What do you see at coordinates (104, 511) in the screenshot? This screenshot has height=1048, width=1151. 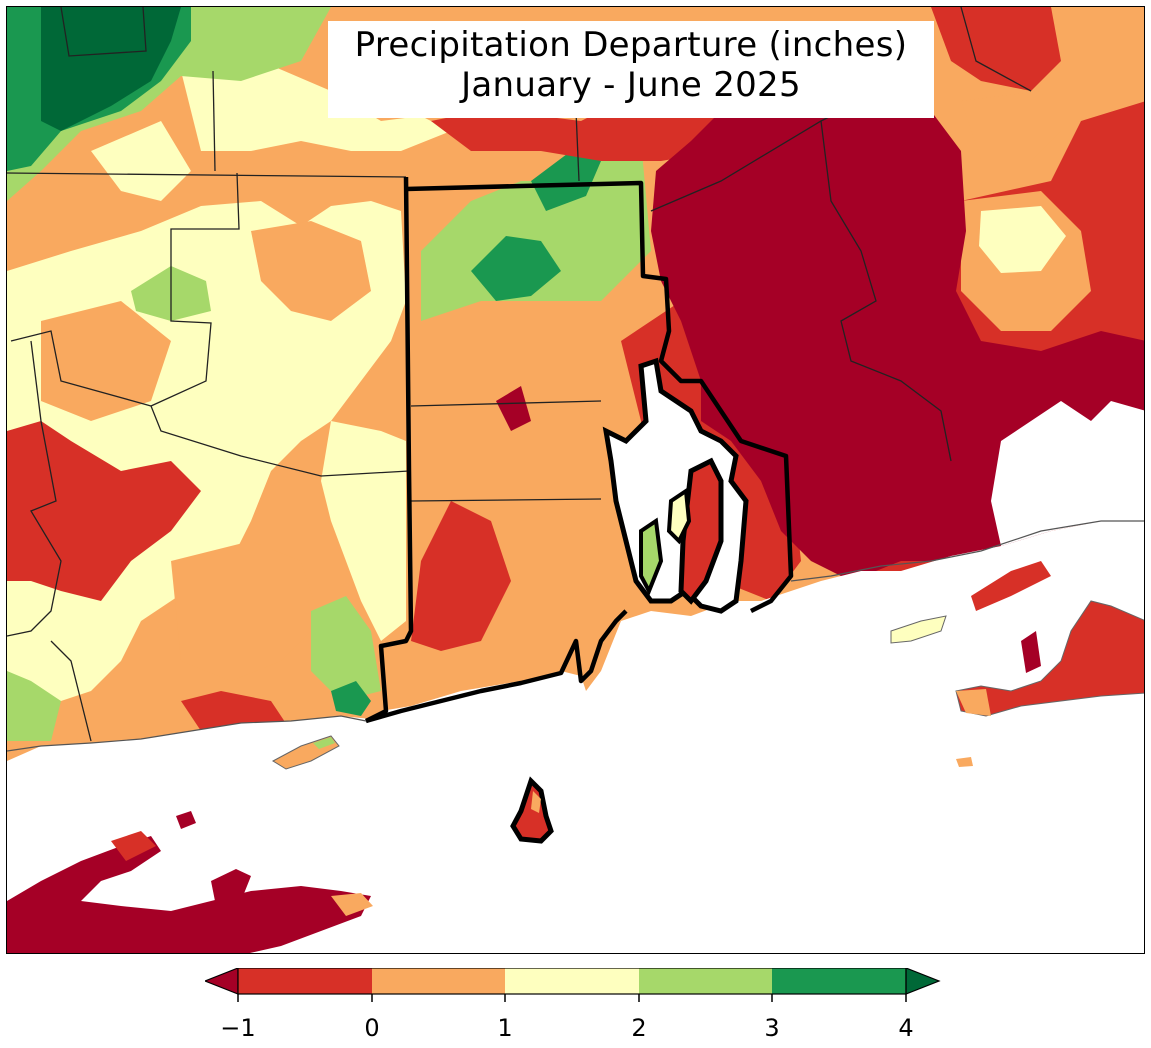 I see `field-red-west-ct` at bounding box center [104, 511].